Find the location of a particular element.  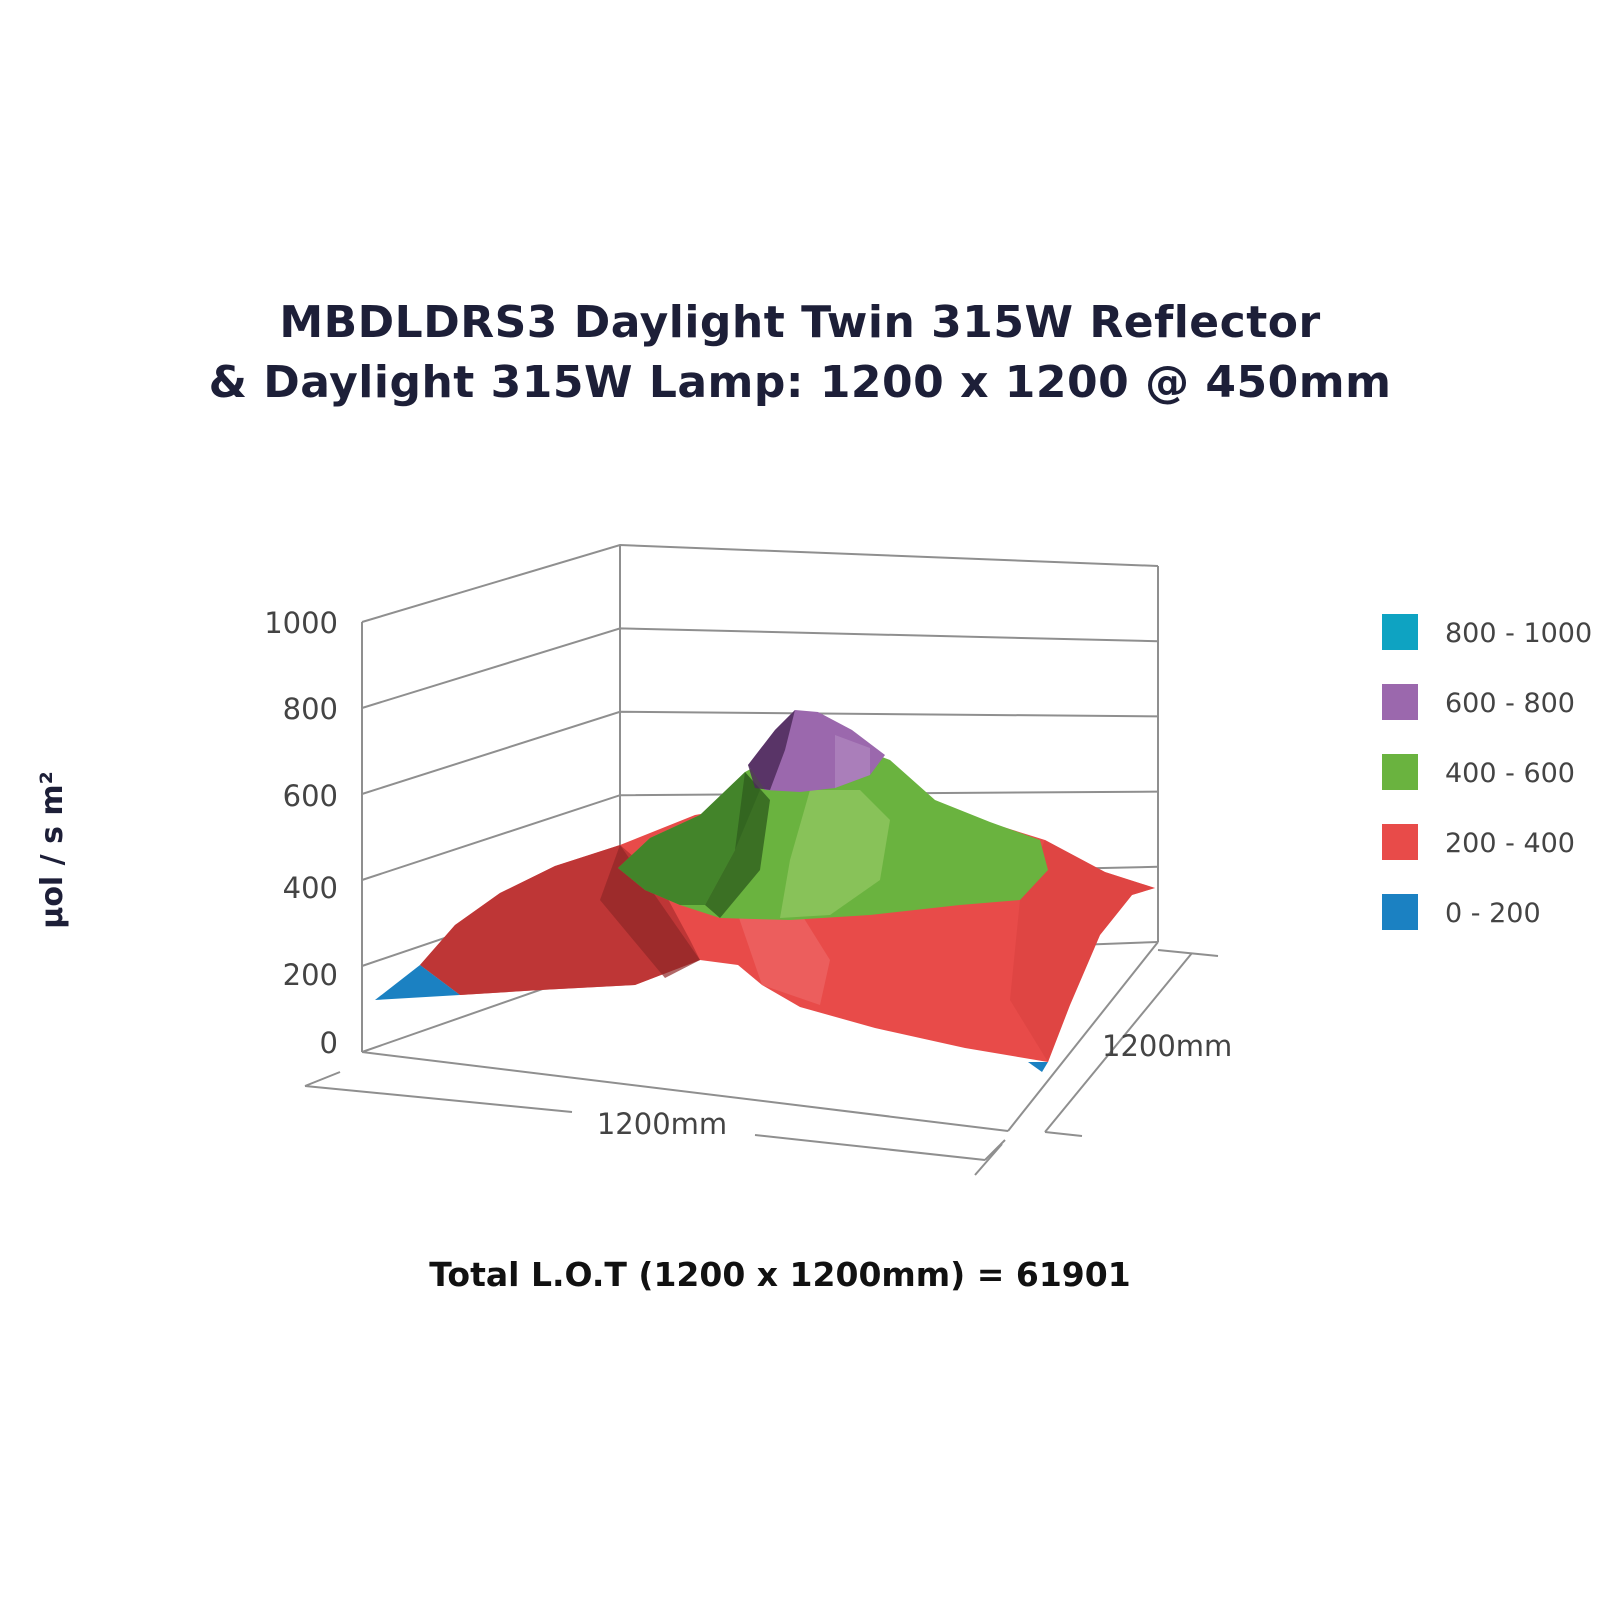

legend-label-200-400: 200 - 400 is located at coordinates (1510, 843).